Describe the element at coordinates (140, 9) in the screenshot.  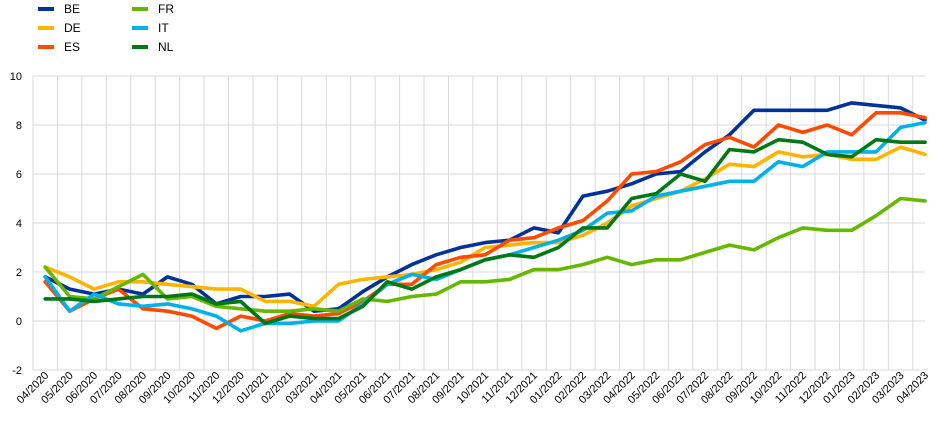
I see `legend-swatch-fr` at that location.